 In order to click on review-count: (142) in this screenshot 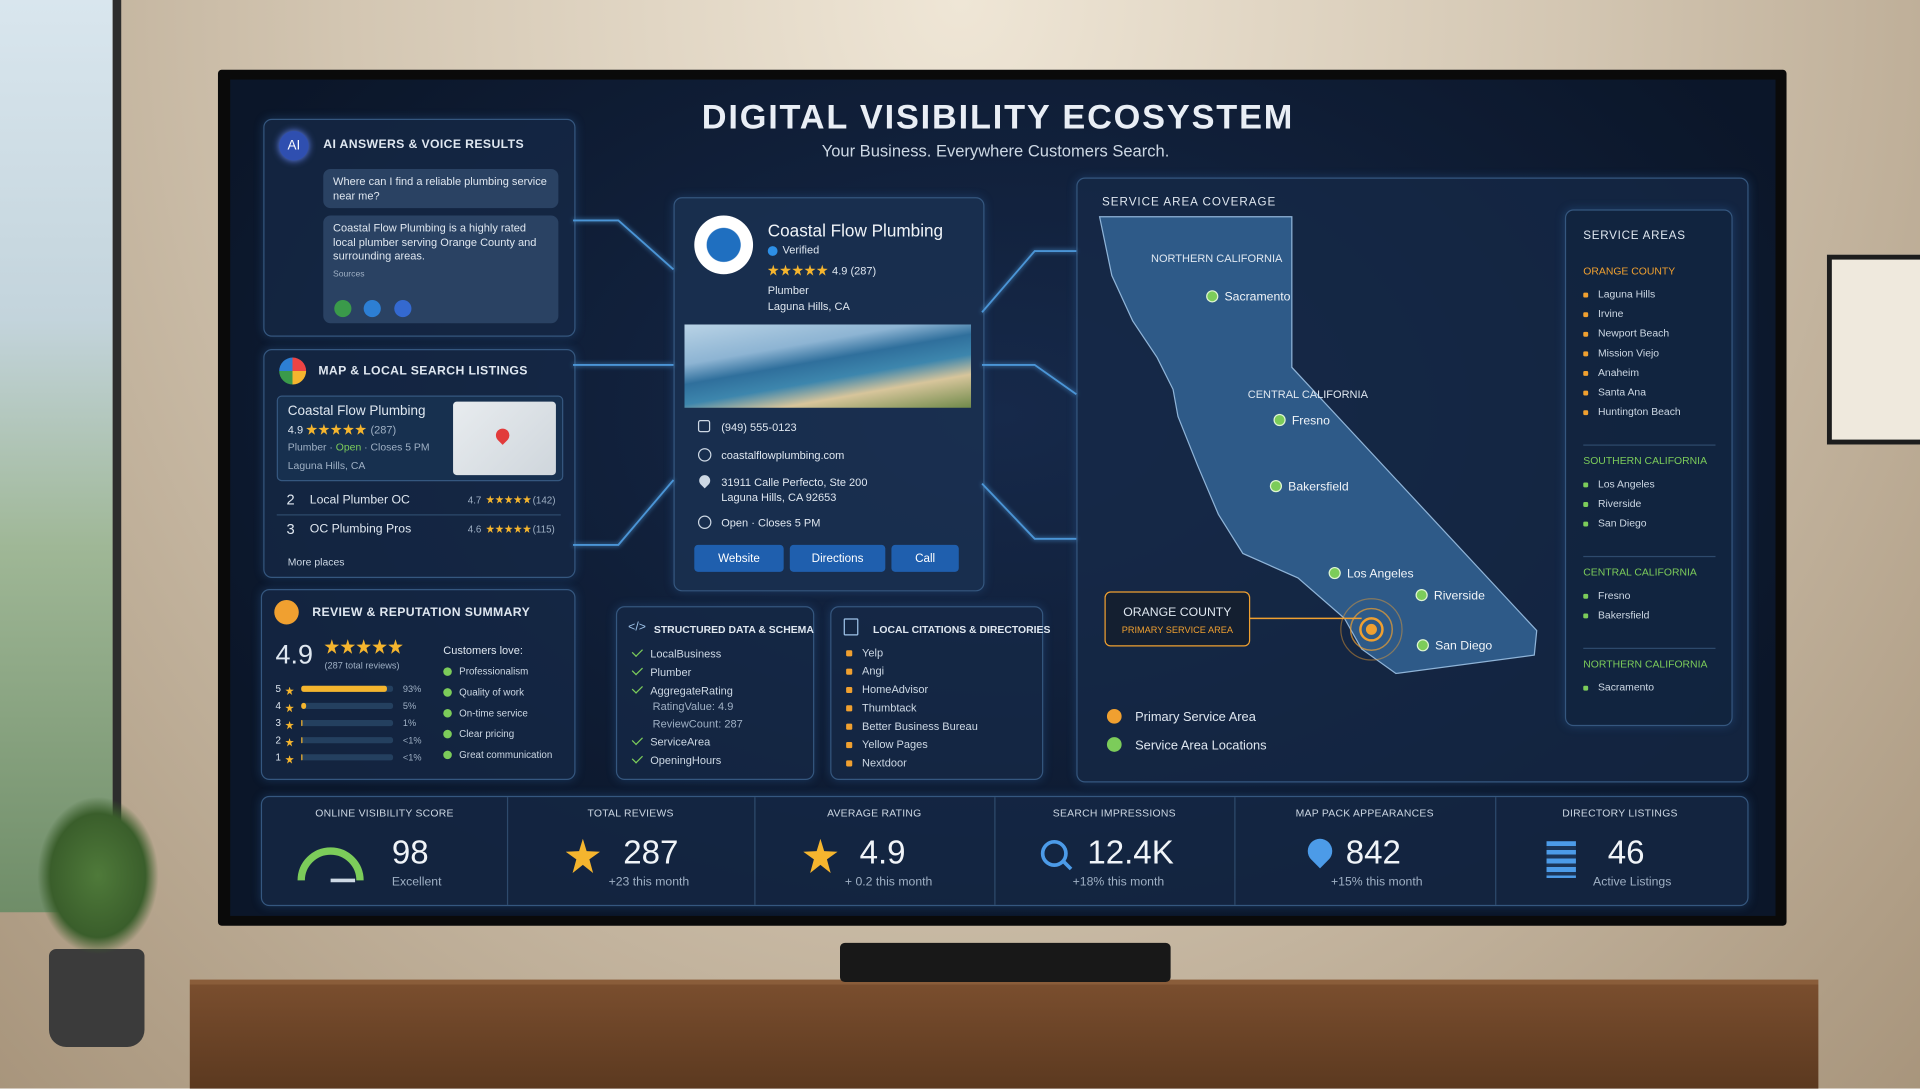, I will do `click(544, 500)`.